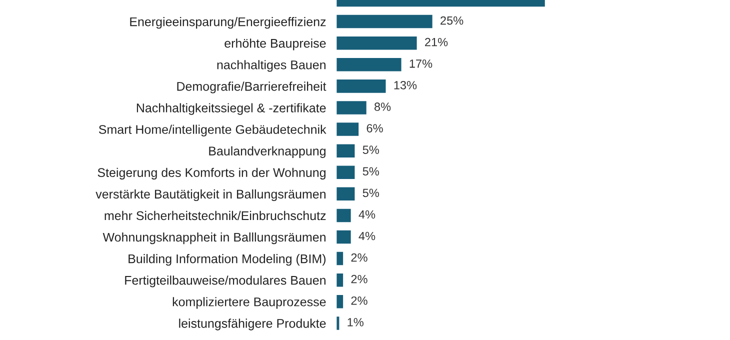 The image size is (730, 340). I want to click on y-tick-label: mehr Sicherheitstechnik/Einbruchschutz, so click(215, 215).